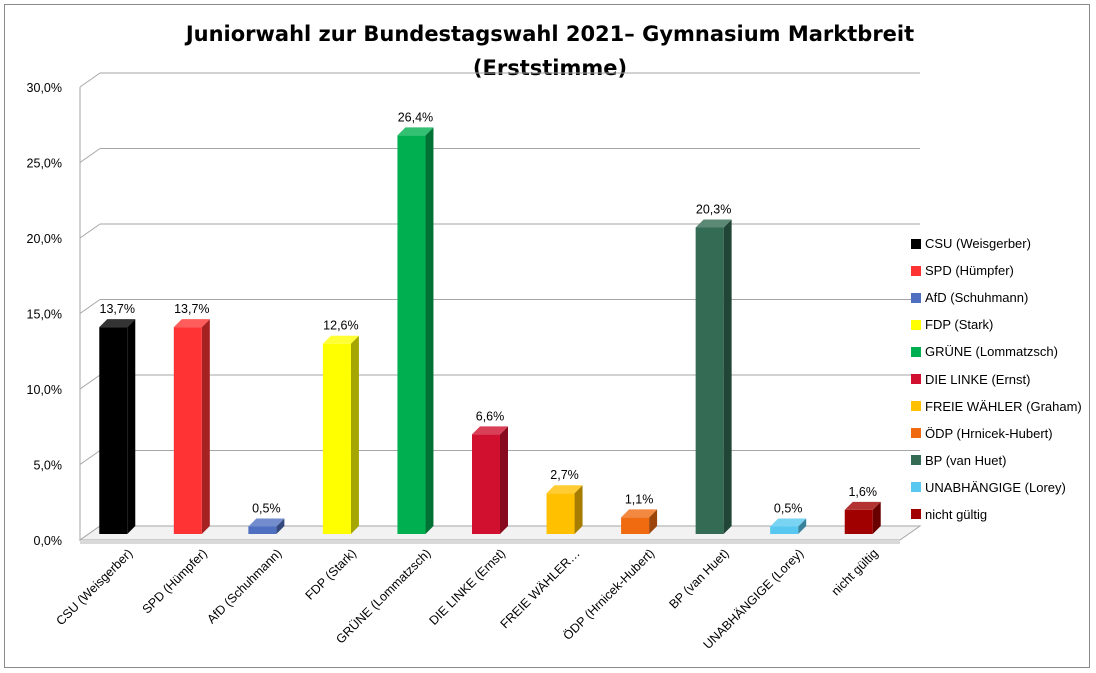 Image resolution: width=1096 pixels, height=673 pixels. I want to click on x-tick-label: CSU (Weisgerber), so click(94, 587).